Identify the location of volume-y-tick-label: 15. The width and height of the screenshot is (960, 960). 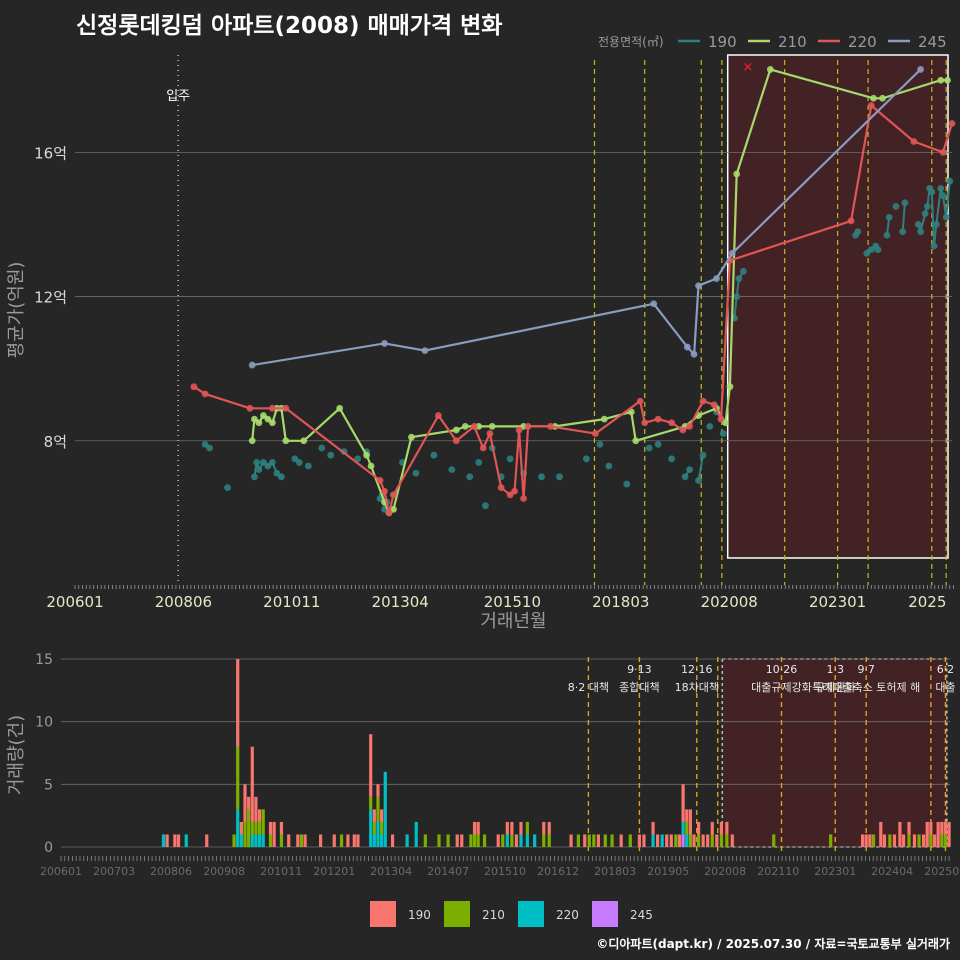
(44, 660).